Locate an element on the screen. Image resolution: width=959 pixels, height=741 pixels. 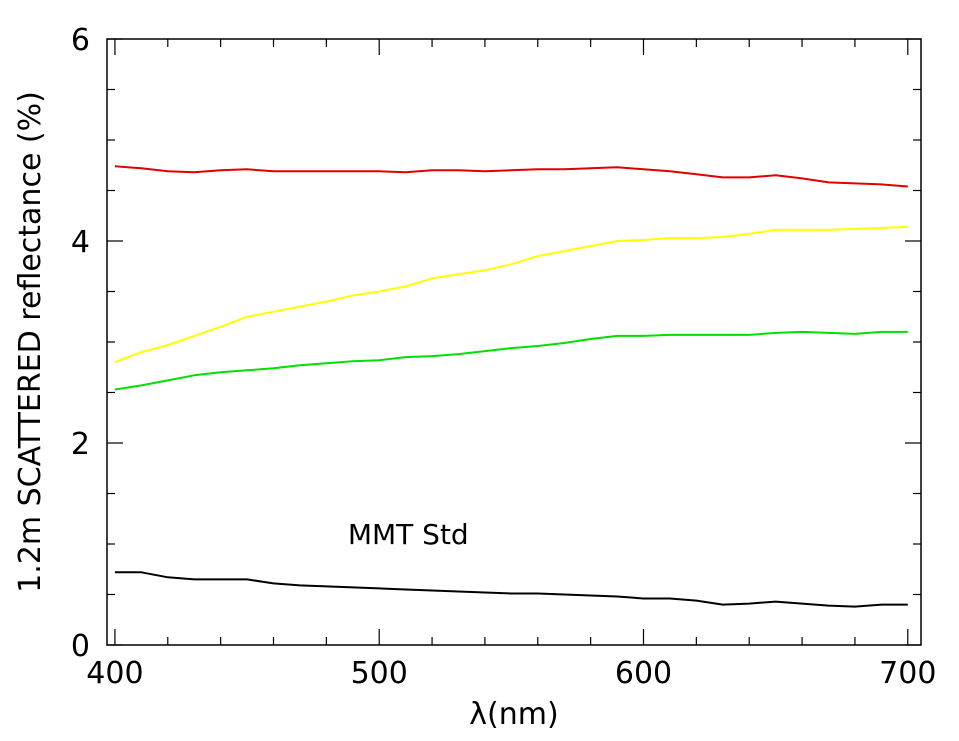
y-tick-label: 4 is located at coordinates (80, 242).